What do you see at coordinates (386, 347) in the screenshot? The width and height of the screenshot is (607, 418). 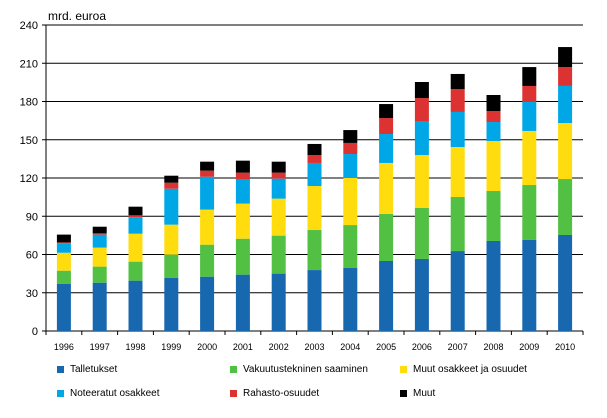 I see `x-tick-label: 2005` at bounding box center [386, 347].